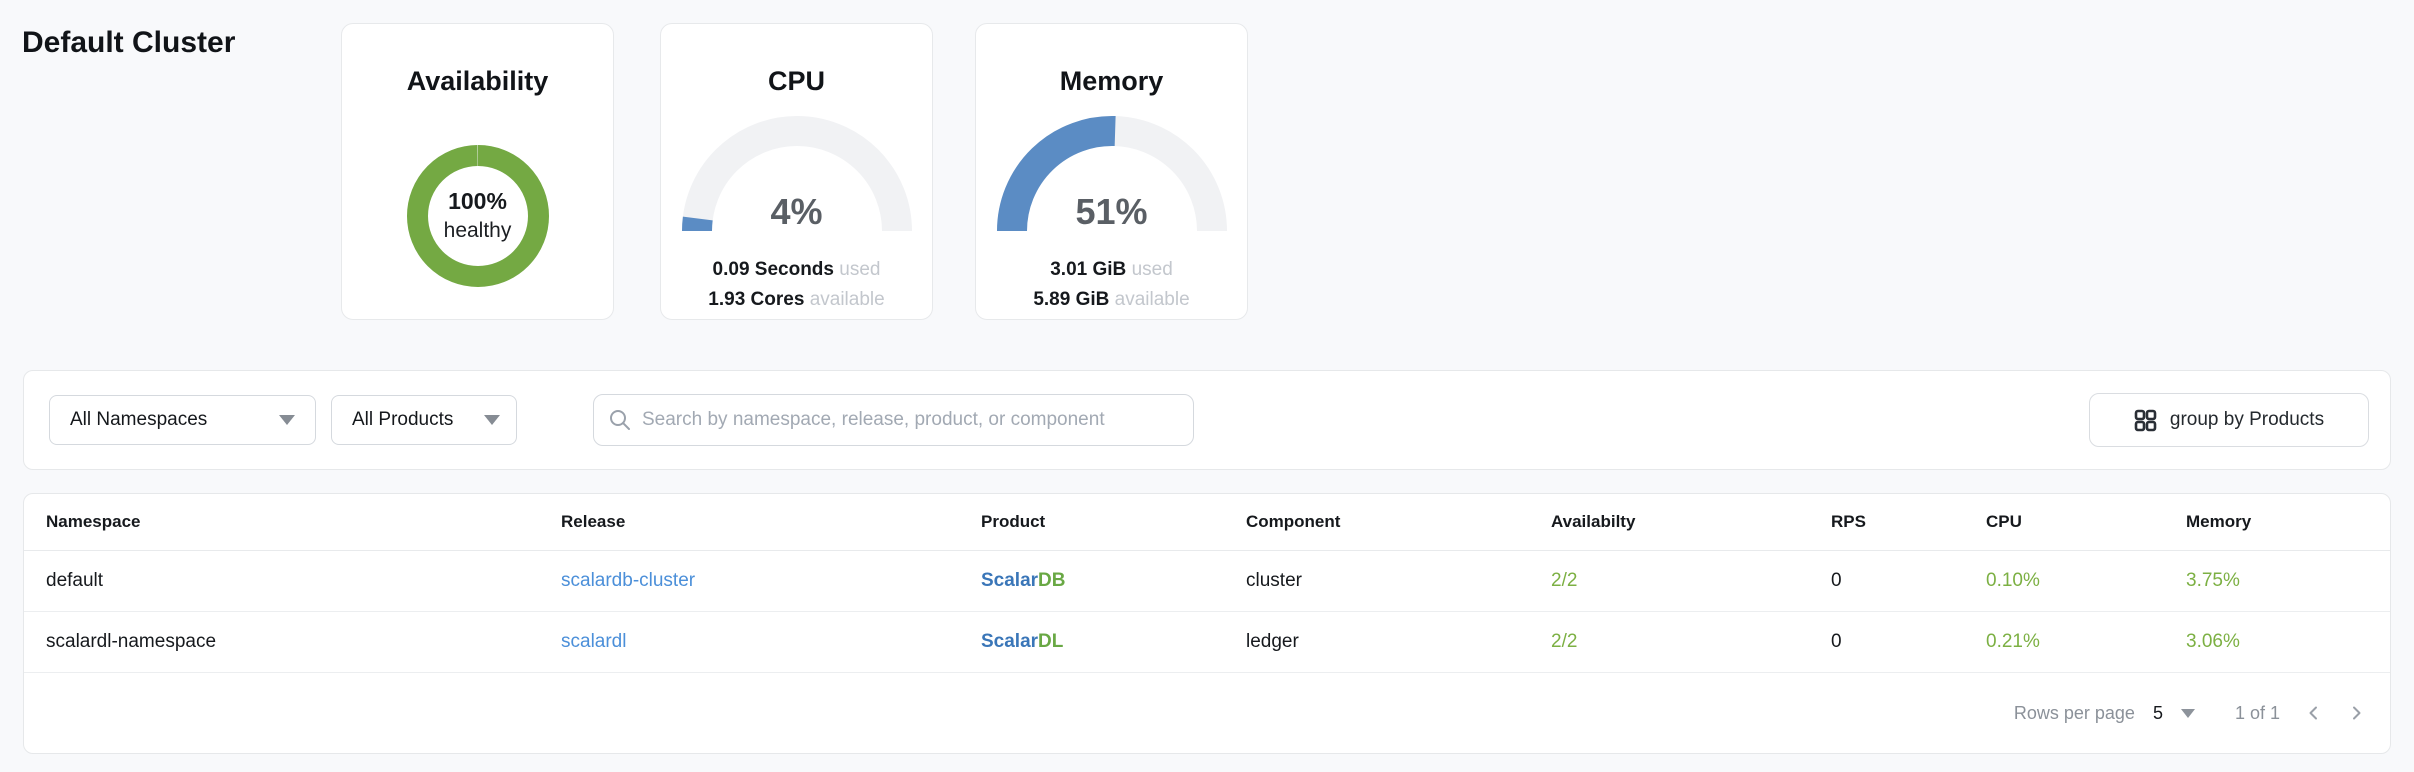 This screenshot has width=2414, height=772. Describe the element at coordinates (2257, 712) in the screenshot. I see `page-info: 1 of 1` at that location.